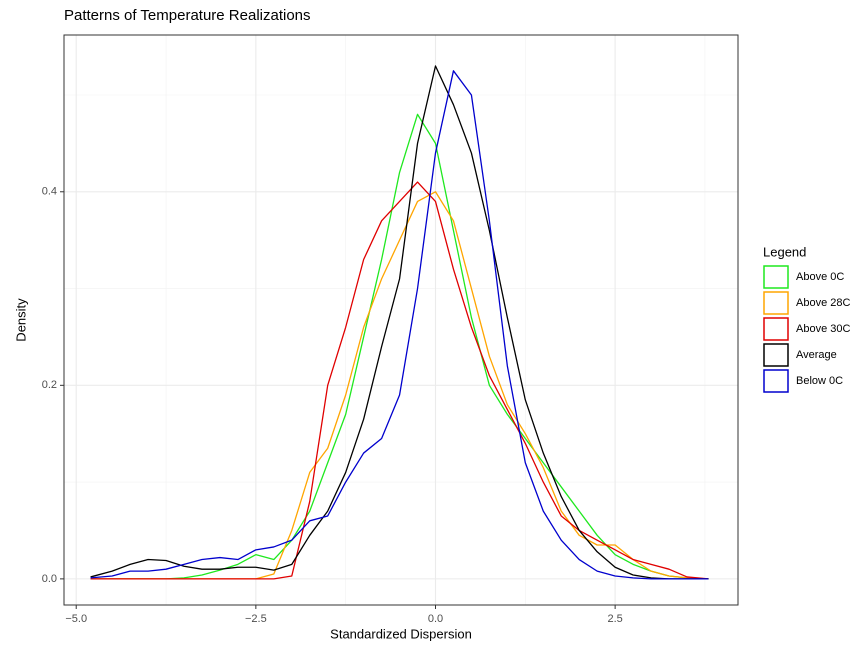  I want to click on legend-label: Above 30C, so click(823, 329).